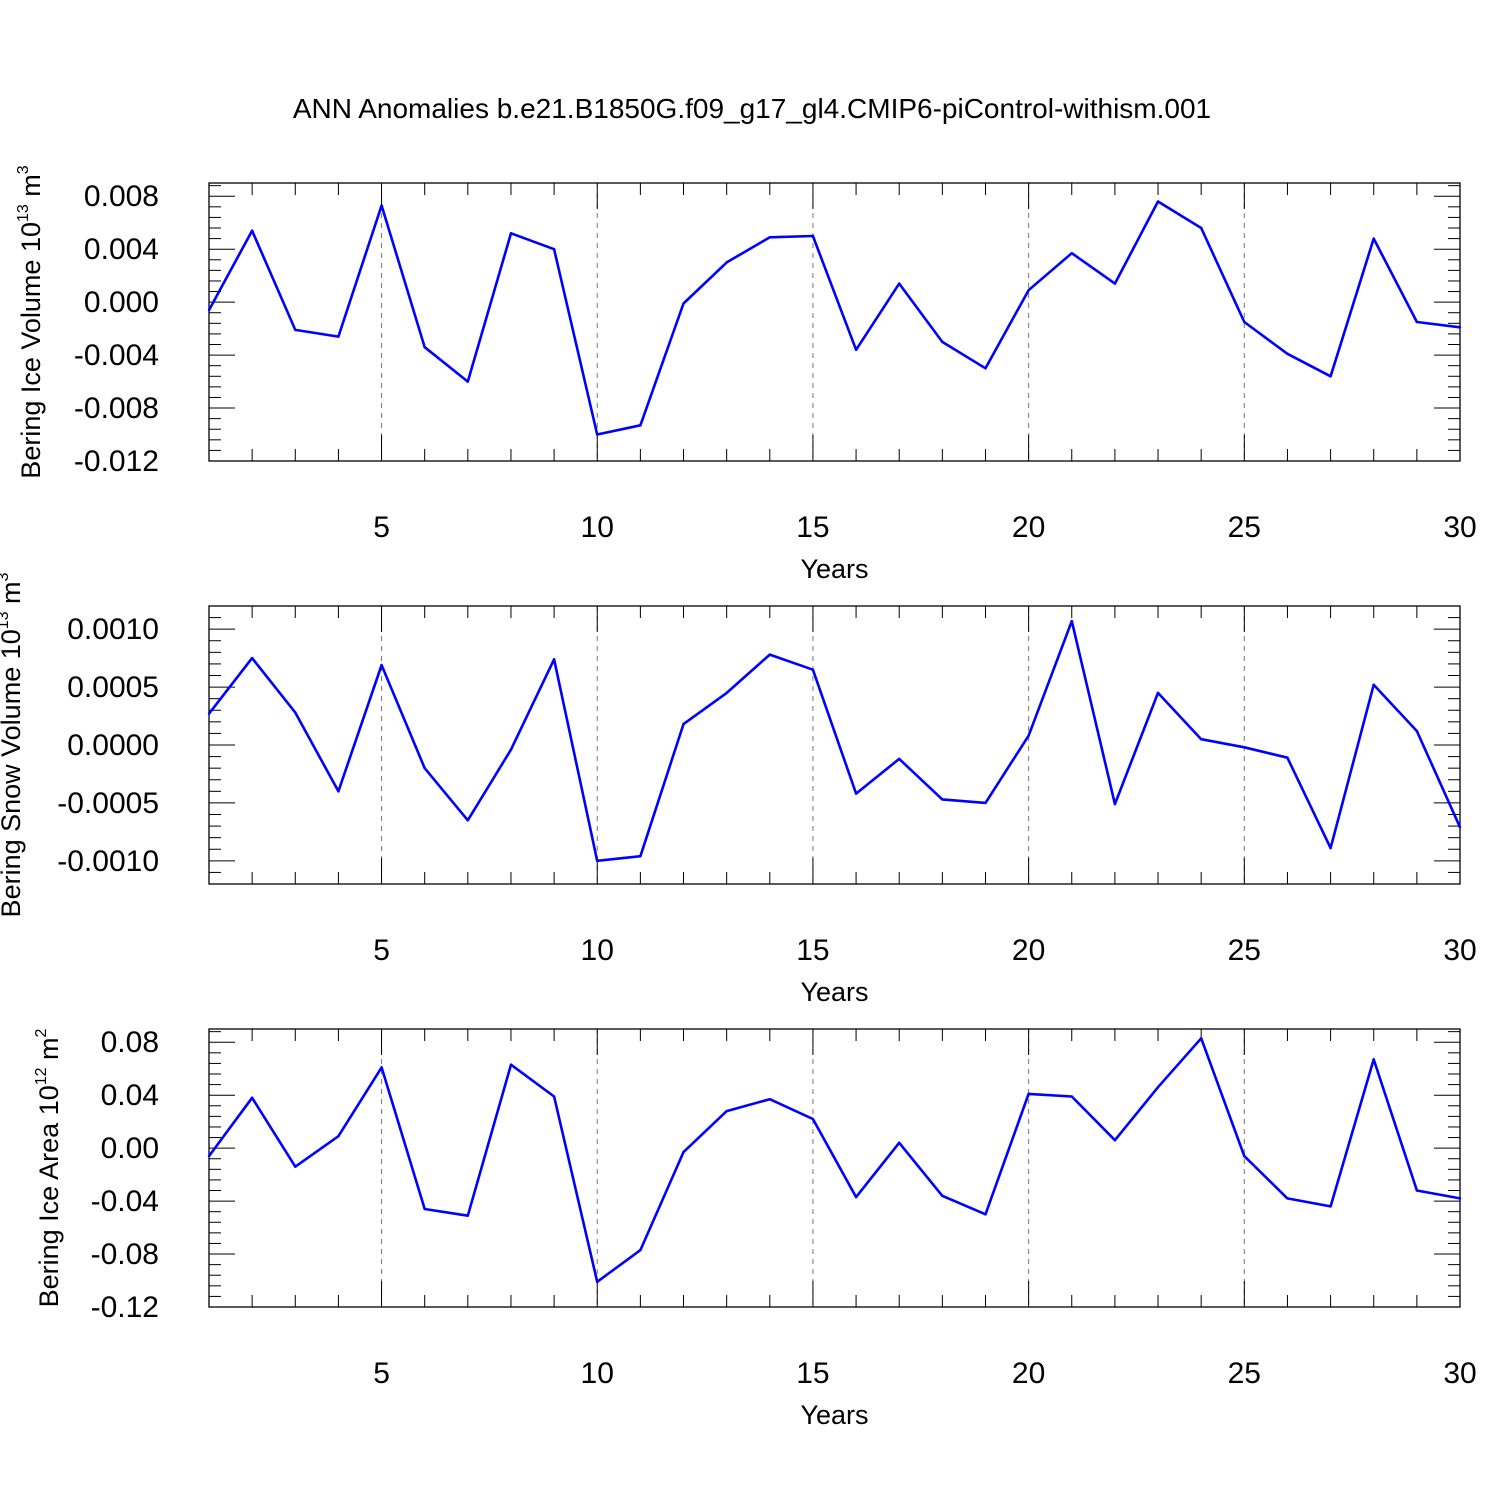 The image size is (1500, 1500). I want to click on y-tick-label: 0.0005, so click(113, 687).